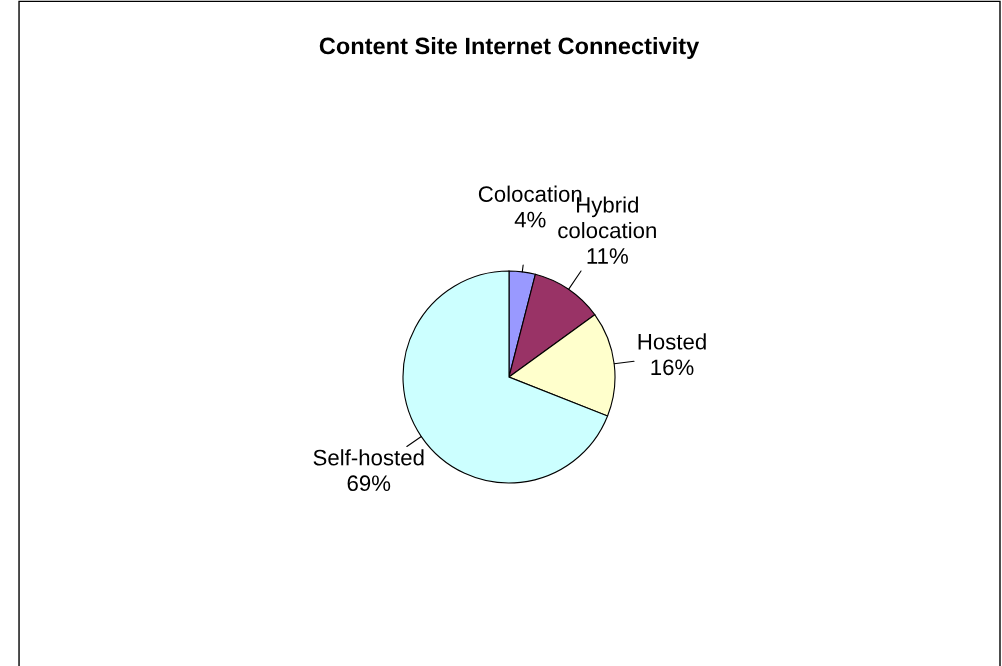 The image size is (1002, 666). What do you see at coordinates (369, 483) in the screenshot?
I see `data-label: 69%` at bounding box center [369, 483].